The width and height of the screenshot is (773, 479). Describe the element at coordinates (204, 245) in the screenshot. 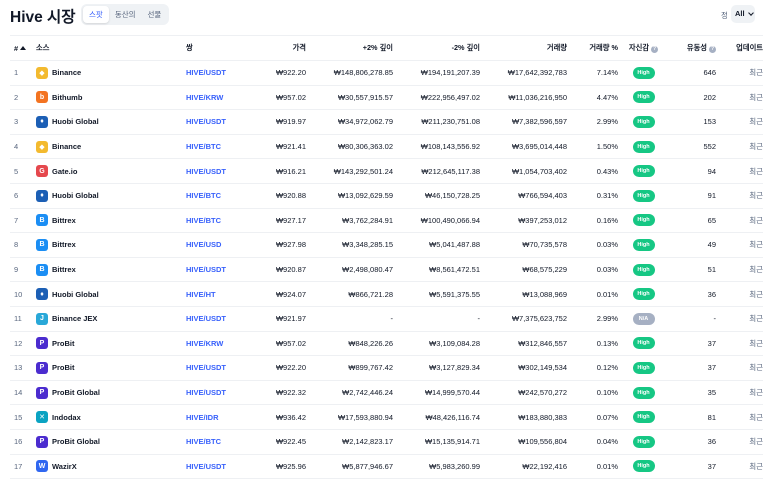

I see `pair-link: HIVE/USD` at that location.